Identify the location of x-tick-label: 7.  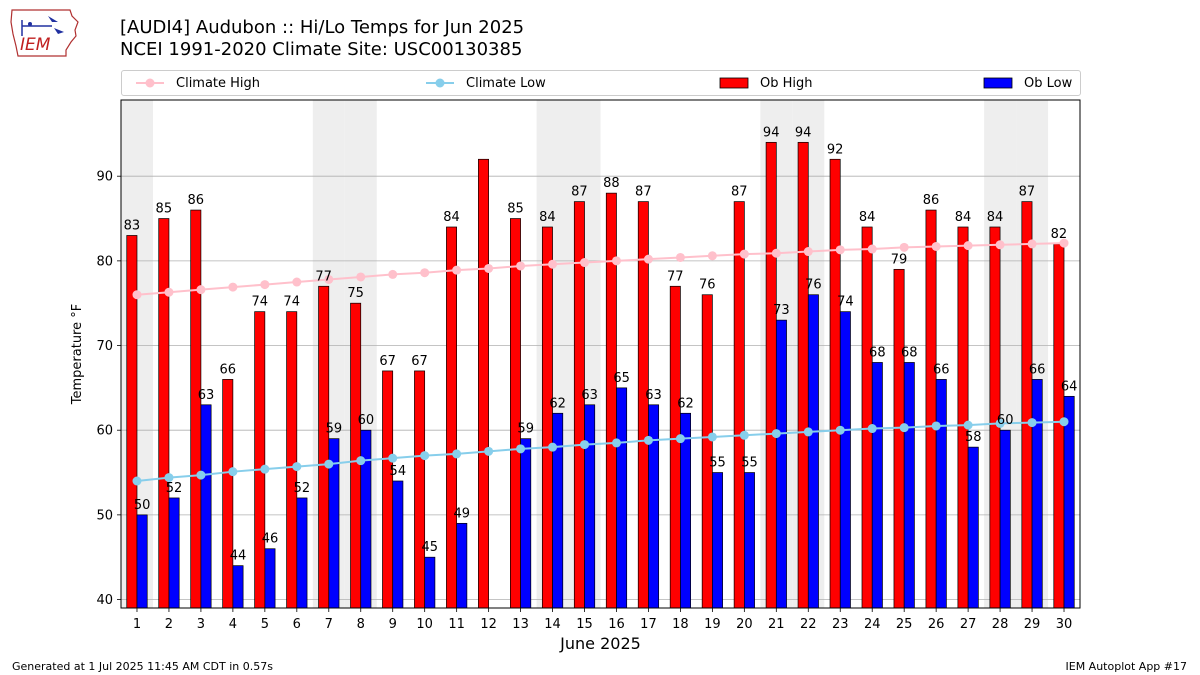
(329, 624).